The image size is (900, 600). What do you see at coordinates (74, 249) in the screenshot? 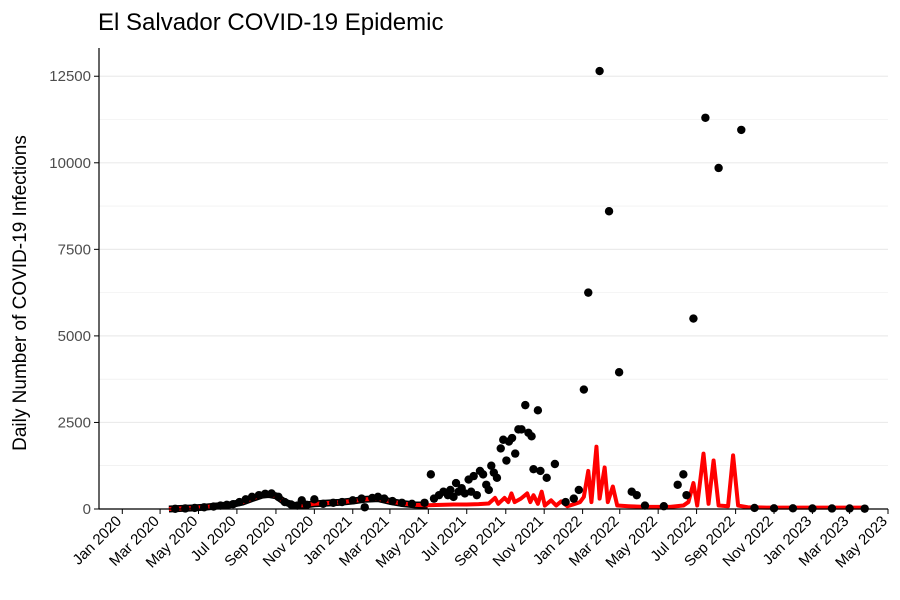
I see `y-tick-label: 7500` at bounding box center [74, 249].